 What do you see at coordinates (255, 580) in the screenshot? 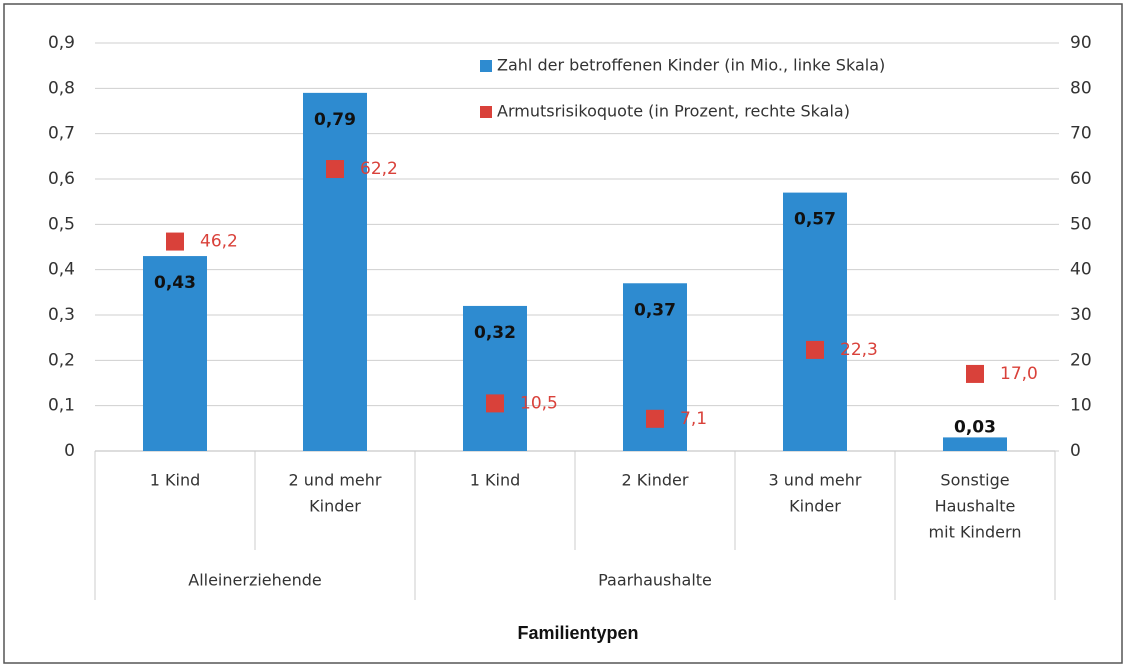
I see `group-label: Alleinerziehende` at bounding box center [255, 580].